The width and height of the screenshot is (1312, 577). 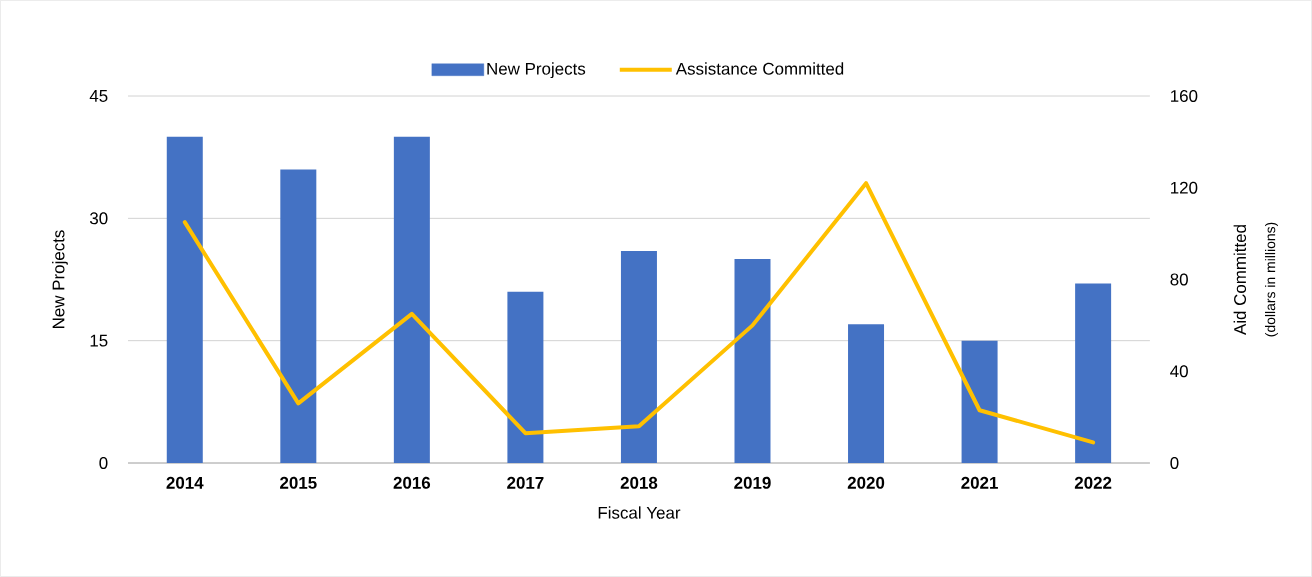 What do you see at coordinates (639, 482) in the screenshot?
I see `x-tick-label: 2018` at bounding box center [639, 482].